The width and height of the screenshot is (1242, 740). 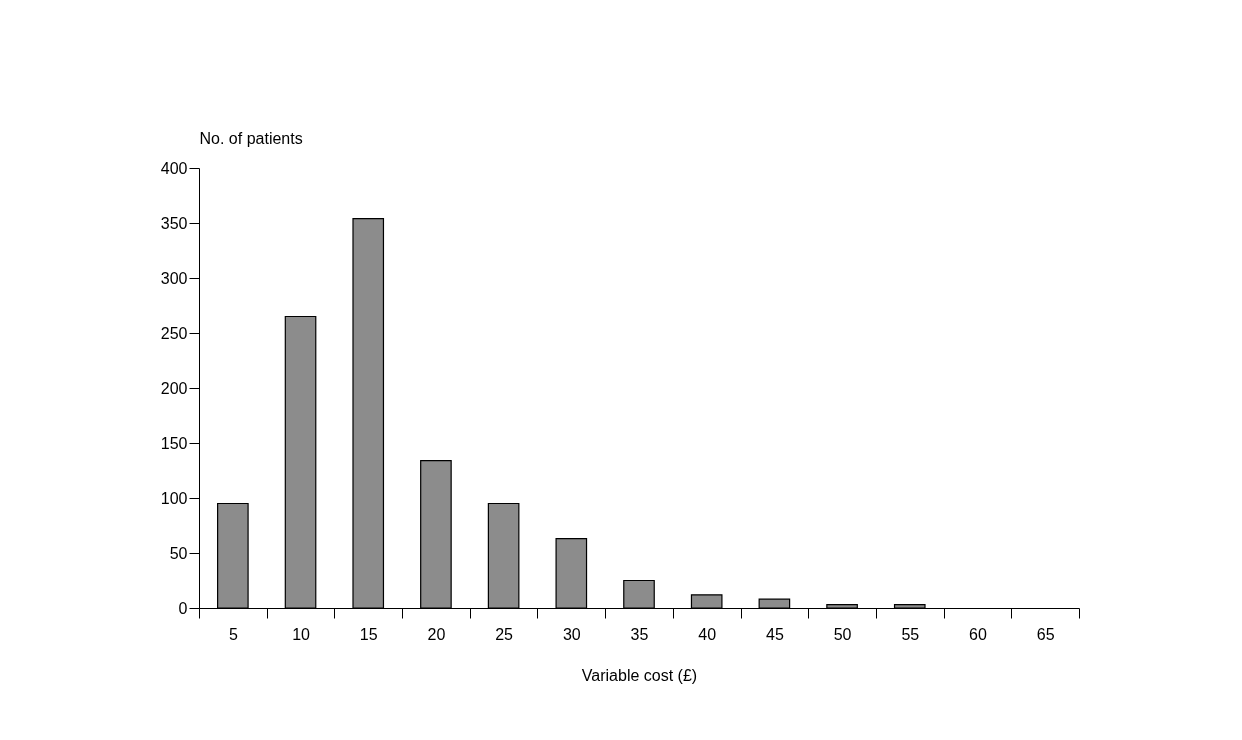 I want to click on y-tick-label: 300, so click(x=174, y=278).